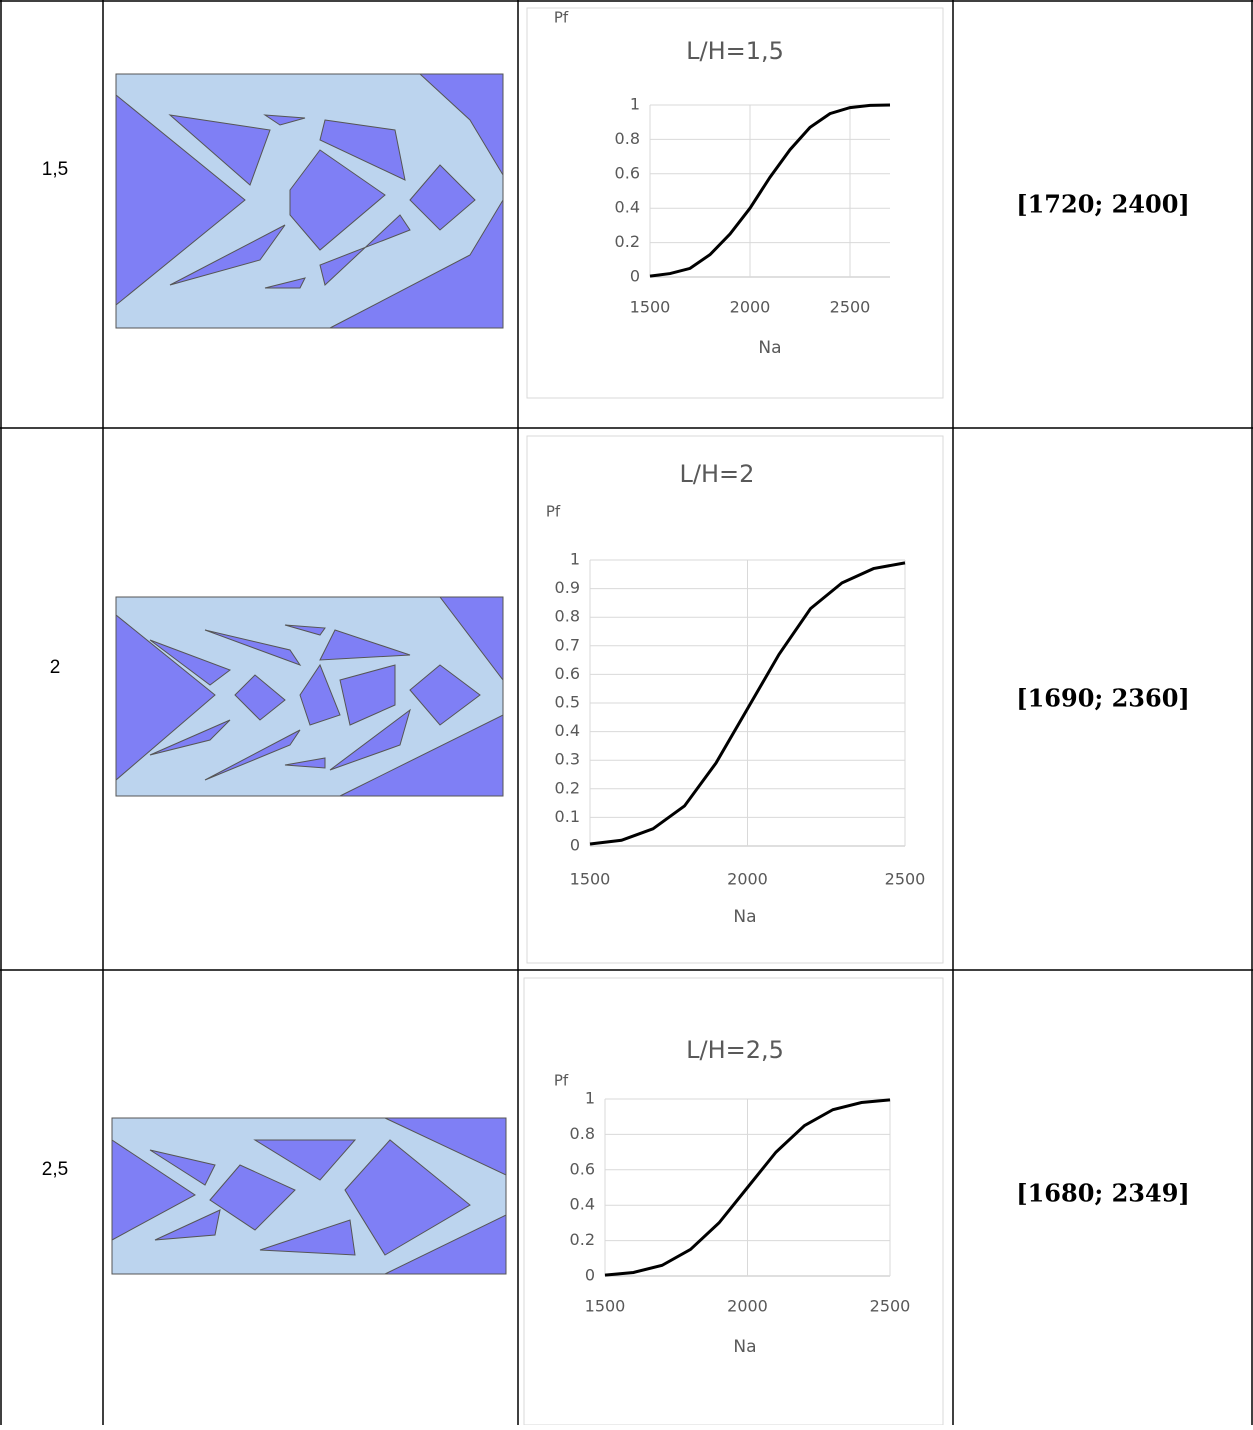  Describe the element at coordinates (735, 51) in the screenshot. I see `chart-title: L/H=1,5` at that location.